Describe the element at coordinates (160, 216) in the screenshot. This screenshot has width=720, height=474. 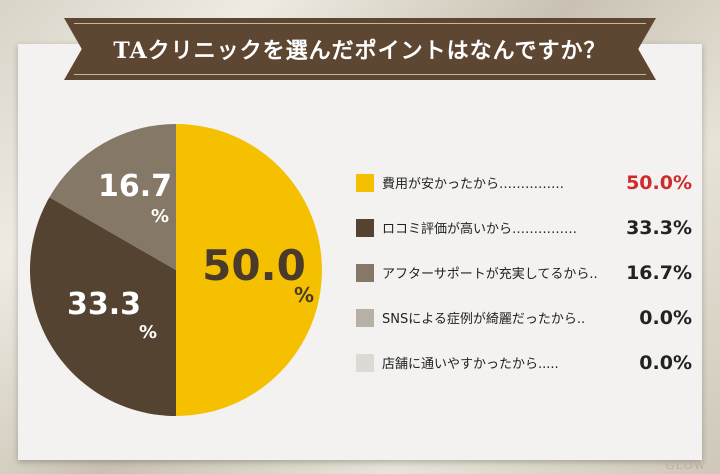
I see `slice-label-unit-2: %` at that location.